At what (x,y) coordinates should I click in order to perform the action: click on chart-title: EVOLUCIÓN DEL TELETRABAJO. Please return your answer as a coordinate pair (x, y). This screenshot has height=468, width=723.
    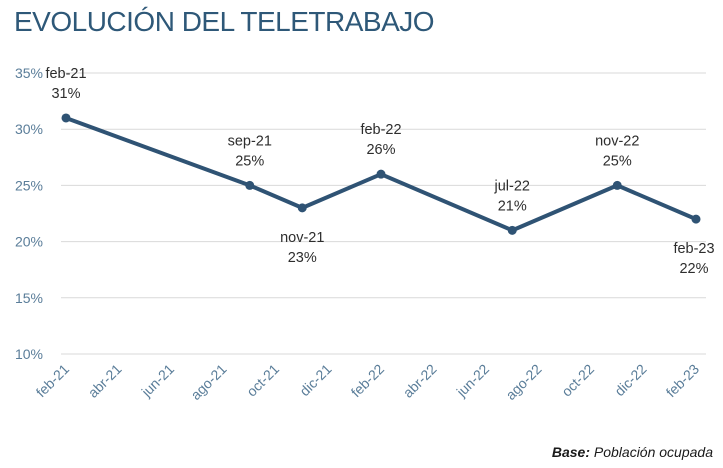
    Looking at the image, I should click on (224, 21).